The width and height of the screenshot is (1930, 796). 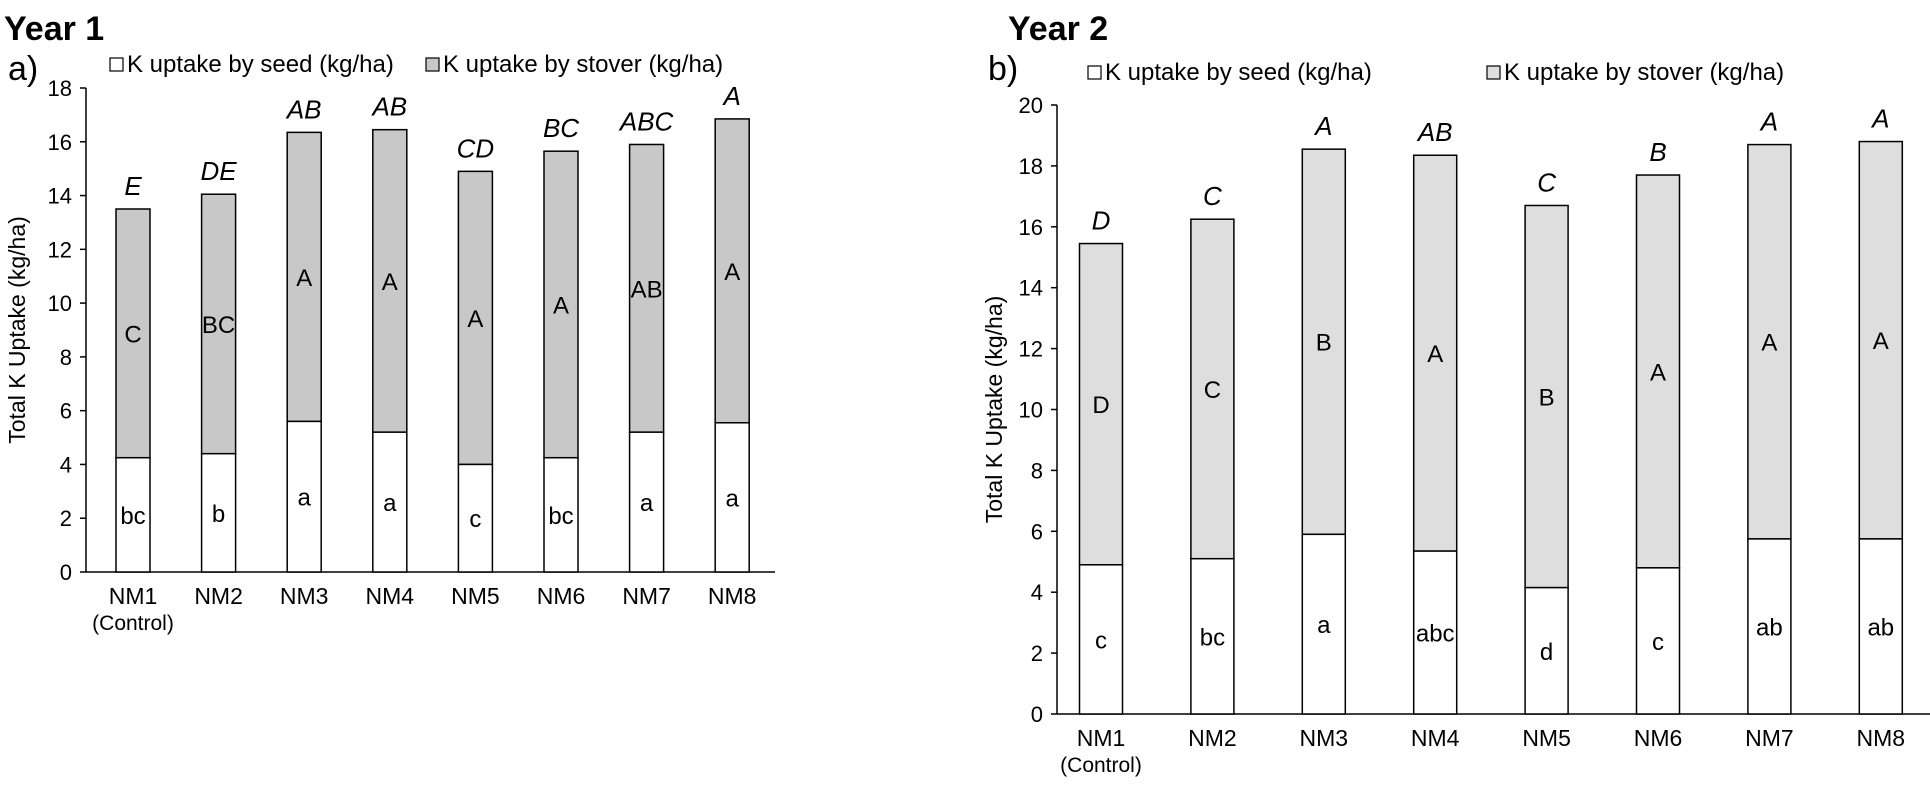 I want to click on seed-letter: abc, so click(x=1435, y=634).